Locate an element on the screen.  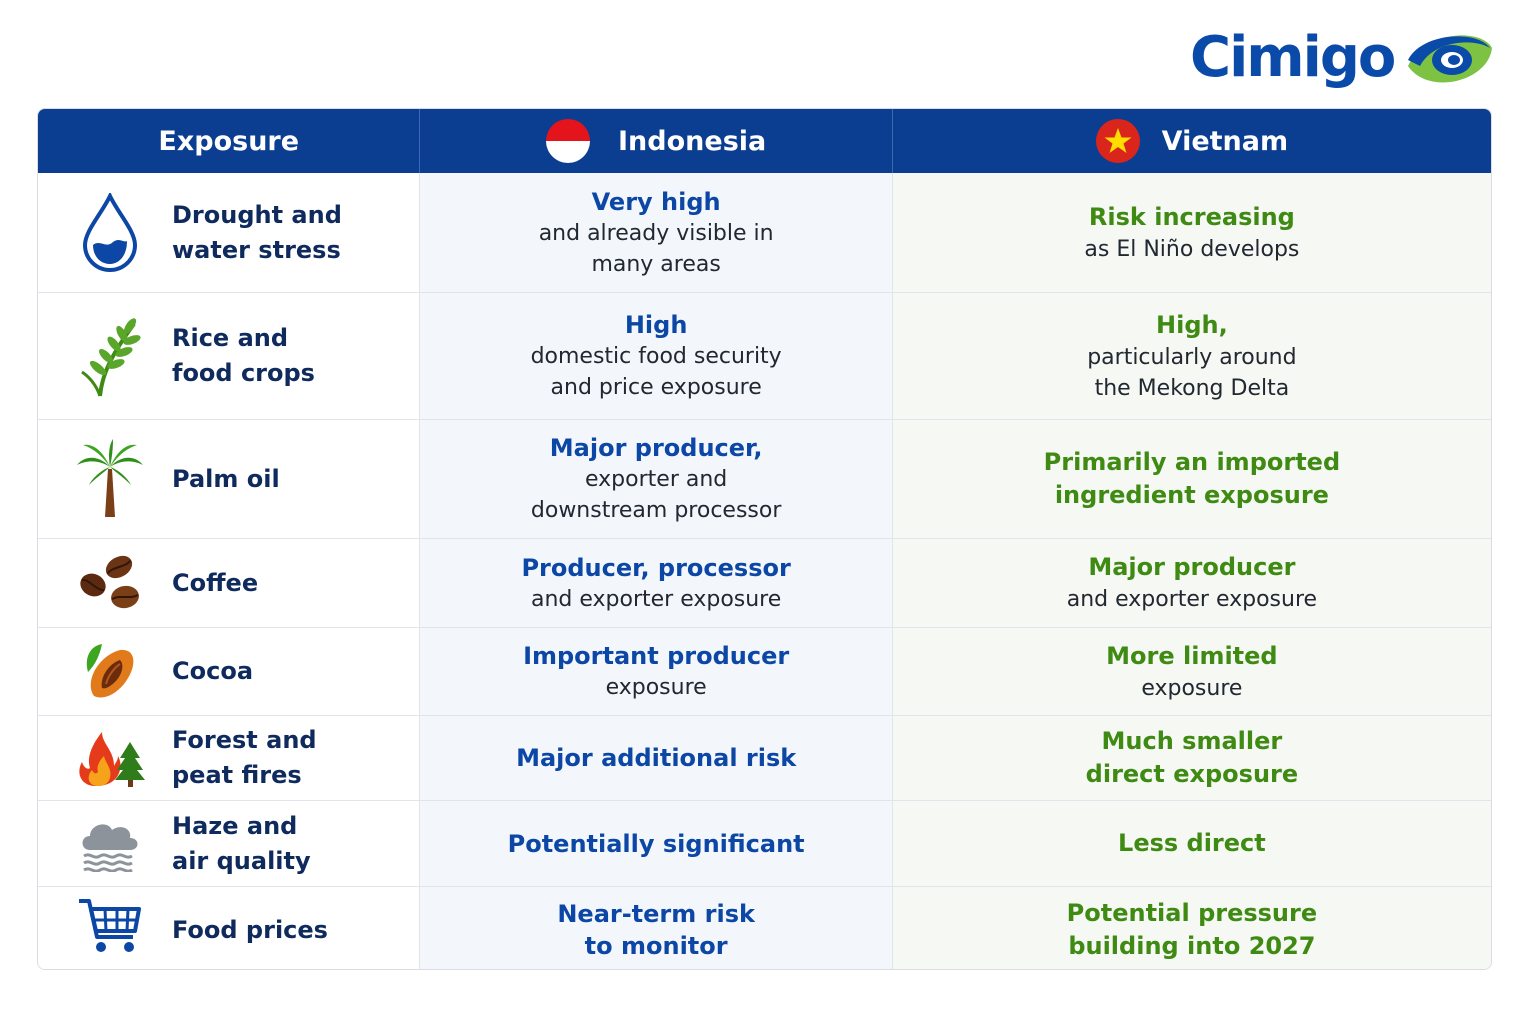
indonesia-headline: High is located at coordinates (656, 325).